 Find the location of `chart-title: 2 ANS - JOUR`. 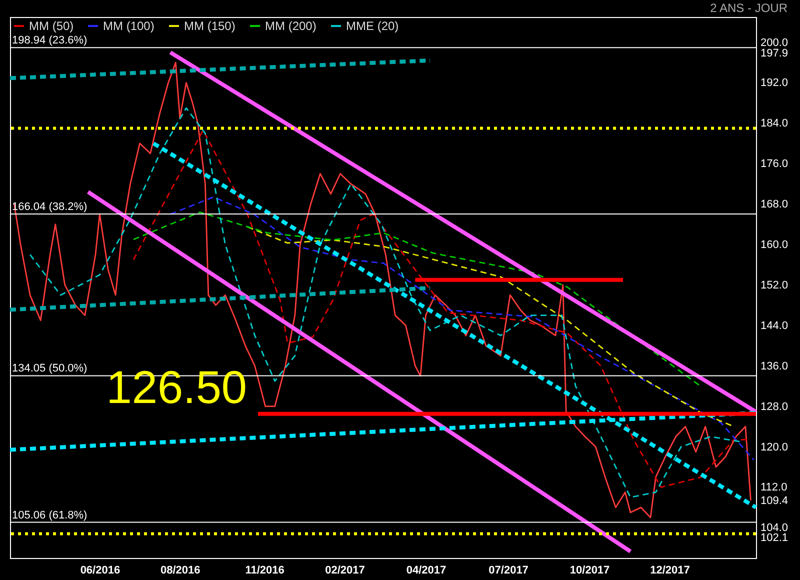

chart-title: 2 ANS - JOUR is located at coordinates (749, 8).